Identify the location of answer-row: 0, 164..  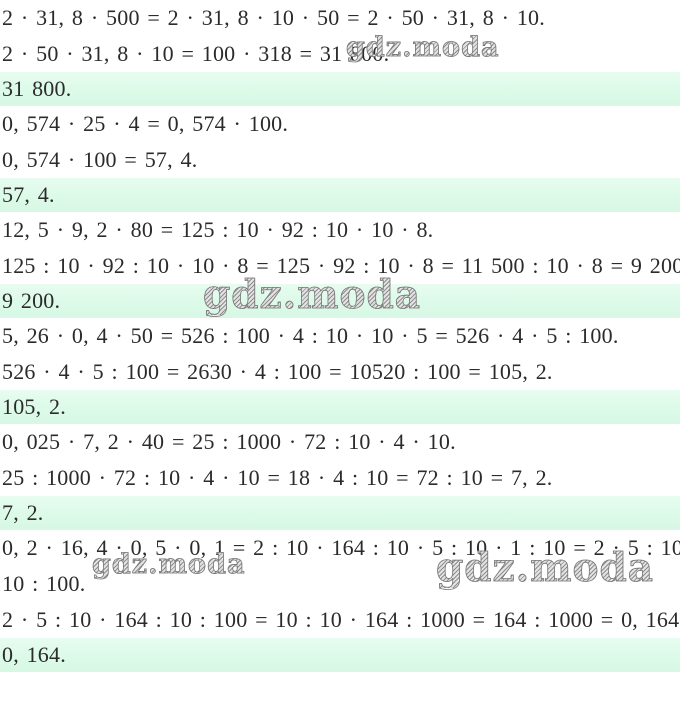
(340, 655).